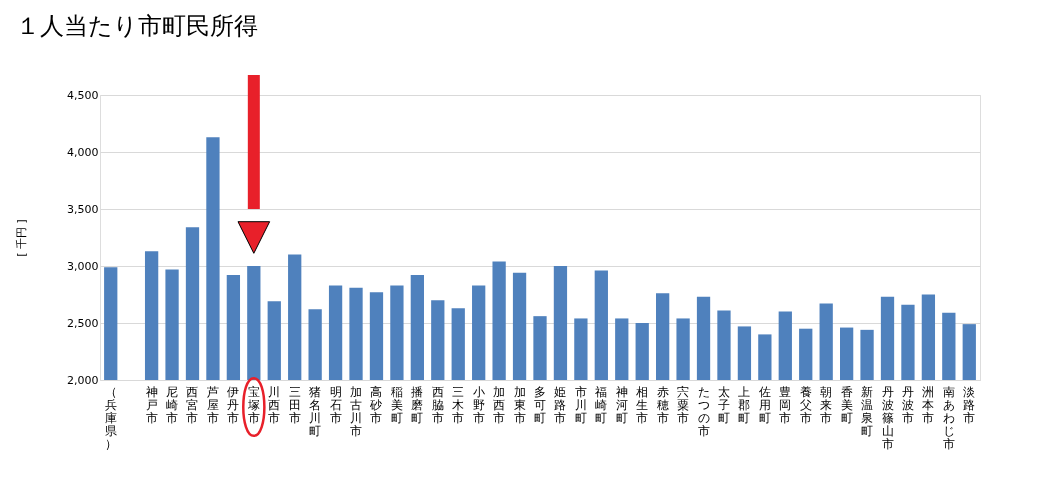 The height and width of the screenshot is (485, 1055). I want to click on y-tick-label: 2,500, so click(83, 323).